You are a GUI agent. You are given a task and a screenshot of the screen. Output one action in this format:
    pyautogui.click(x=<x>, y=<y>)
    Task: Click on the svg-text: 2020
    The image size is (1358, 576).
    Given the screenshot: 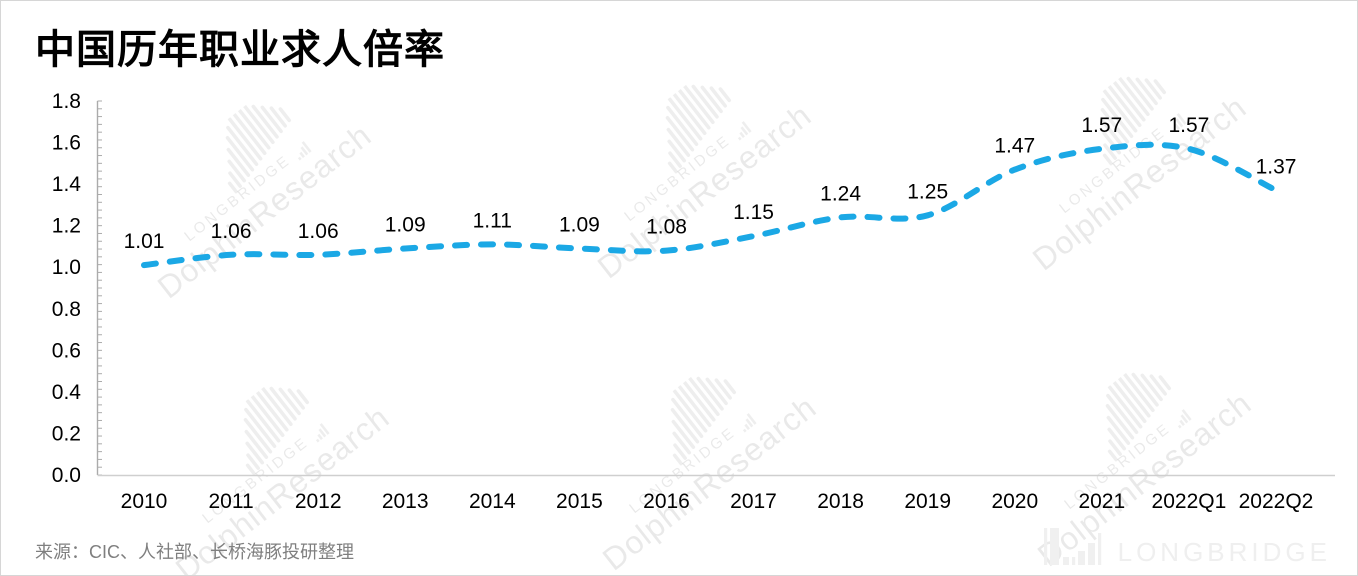 What is the action you would take?
    pyautogui.click(x=1014, y=501)
    